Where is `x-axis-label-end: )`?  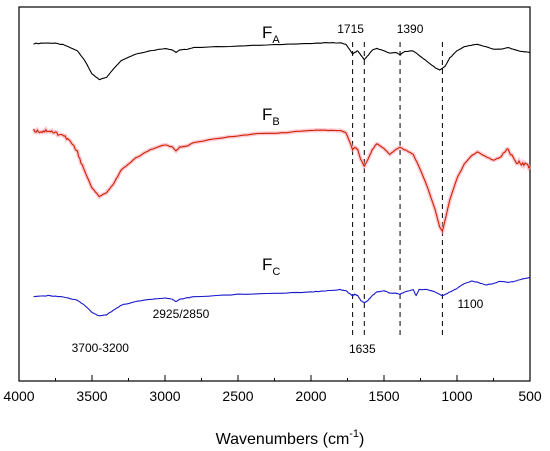 x-axis-label-end: ) is located at coordinates (361, 439).